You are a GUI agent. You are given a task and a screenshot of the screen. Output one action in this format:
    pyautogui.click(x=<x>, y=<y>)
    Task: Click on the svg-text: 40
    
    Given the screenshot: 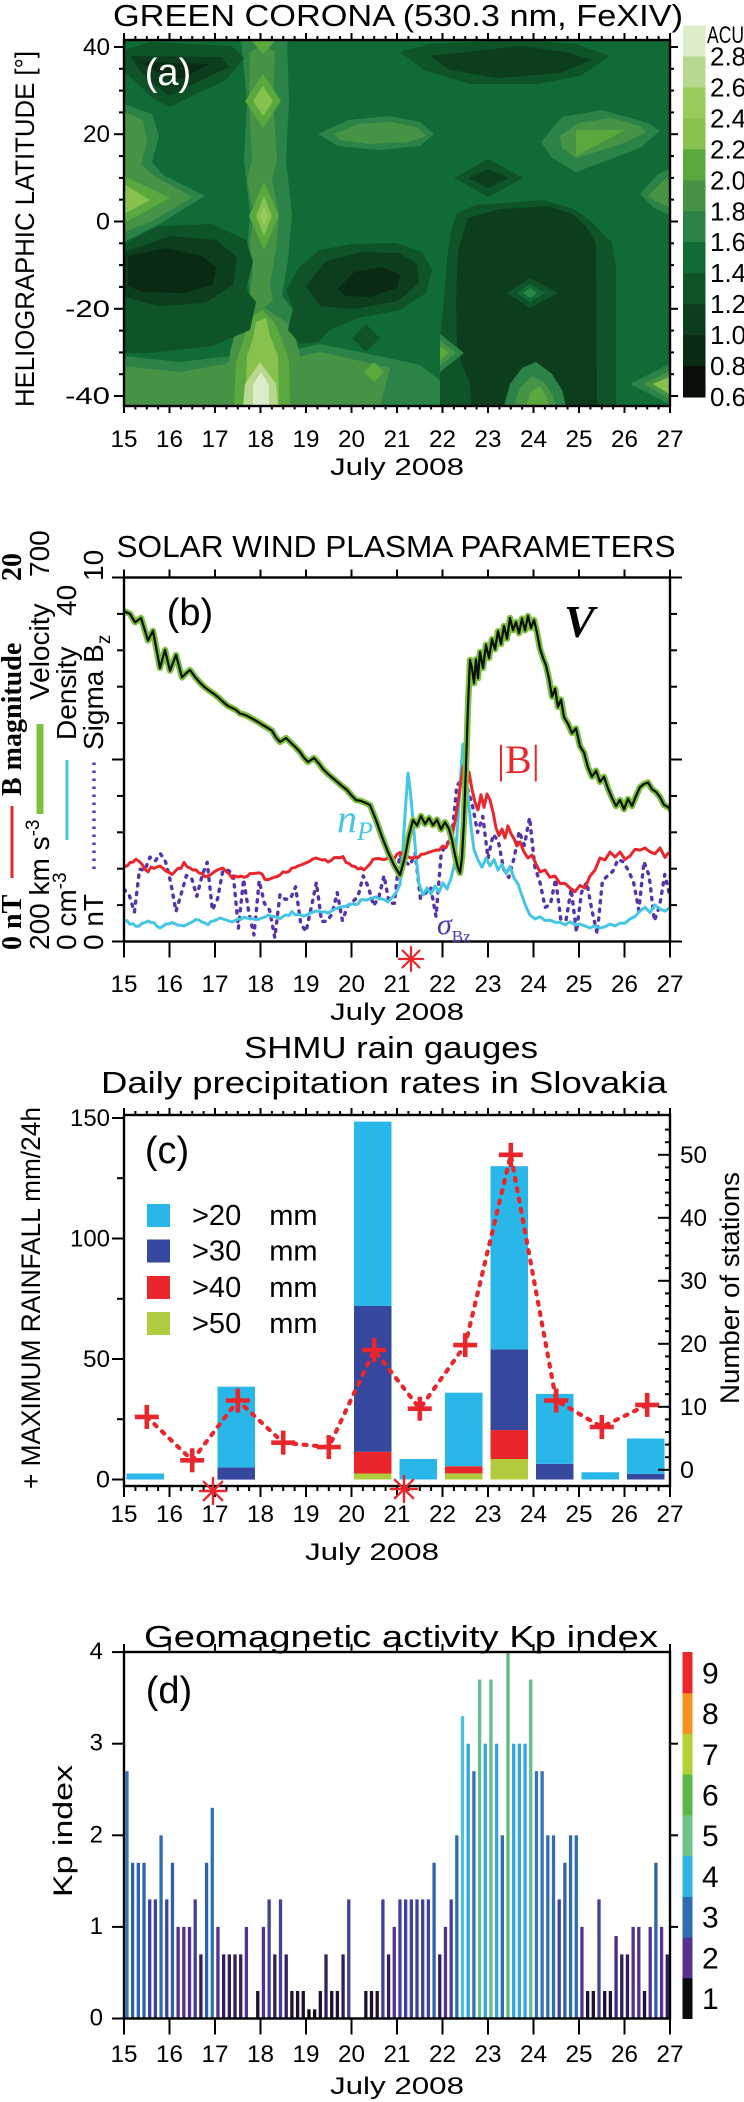 What is the action you would take?
    pyautogui.click(x=693, y=1218)
    